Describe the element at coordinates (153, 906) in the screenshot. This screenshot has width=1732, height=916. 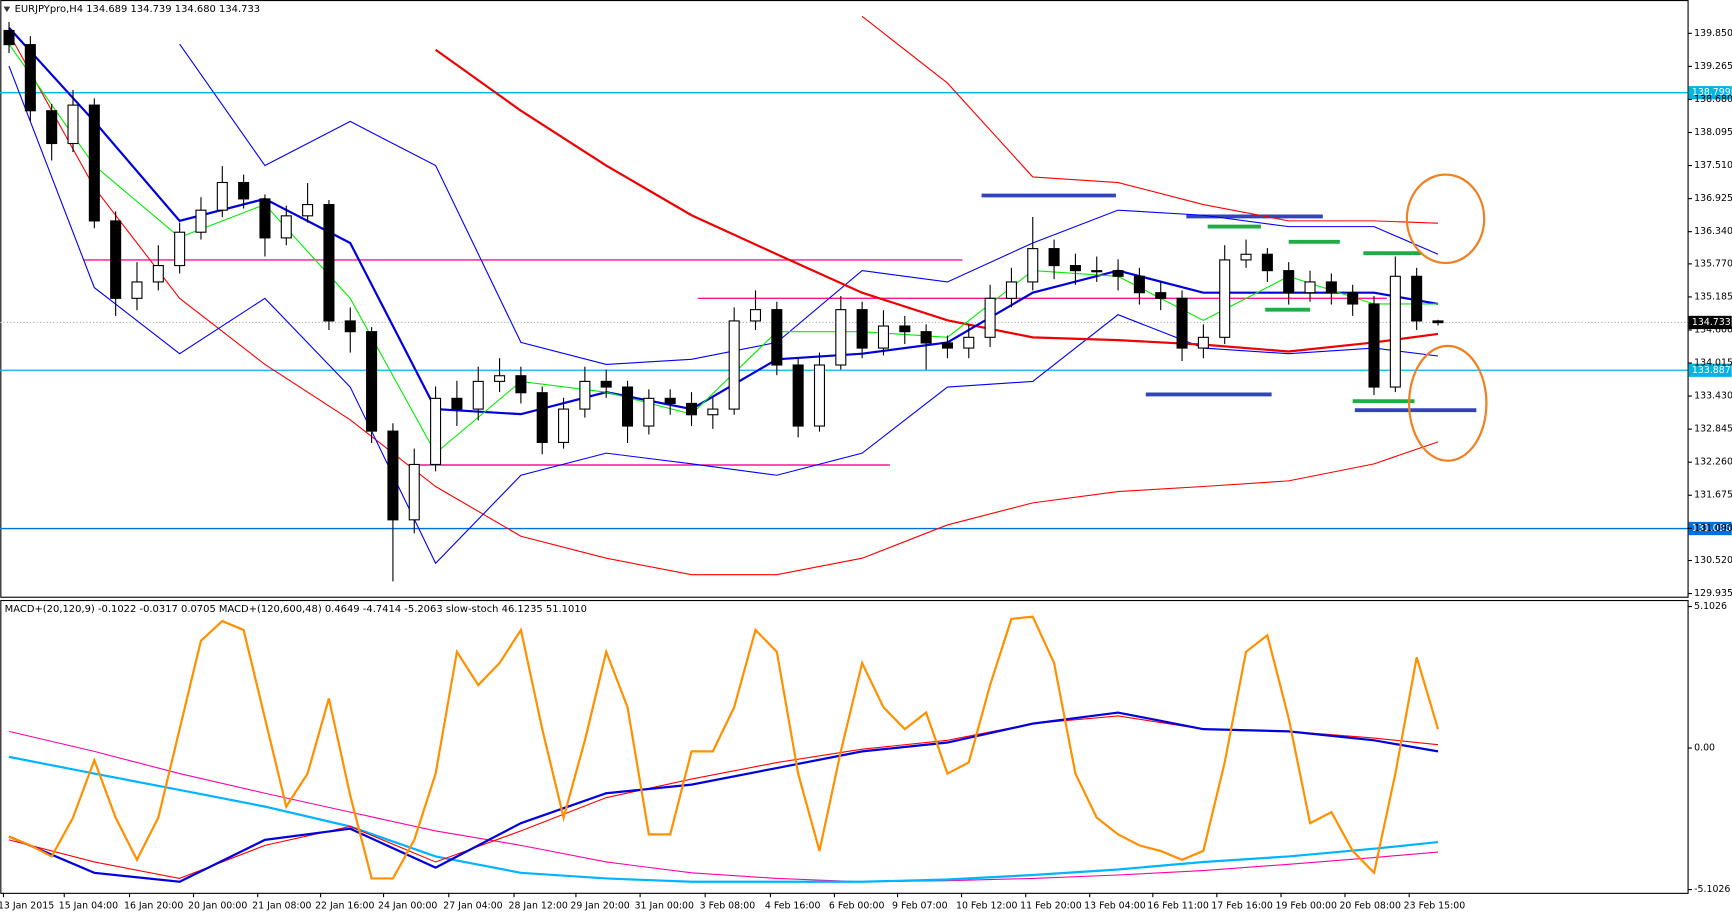
I see `x-tick-label: 16 Jan 20:00` at that location.